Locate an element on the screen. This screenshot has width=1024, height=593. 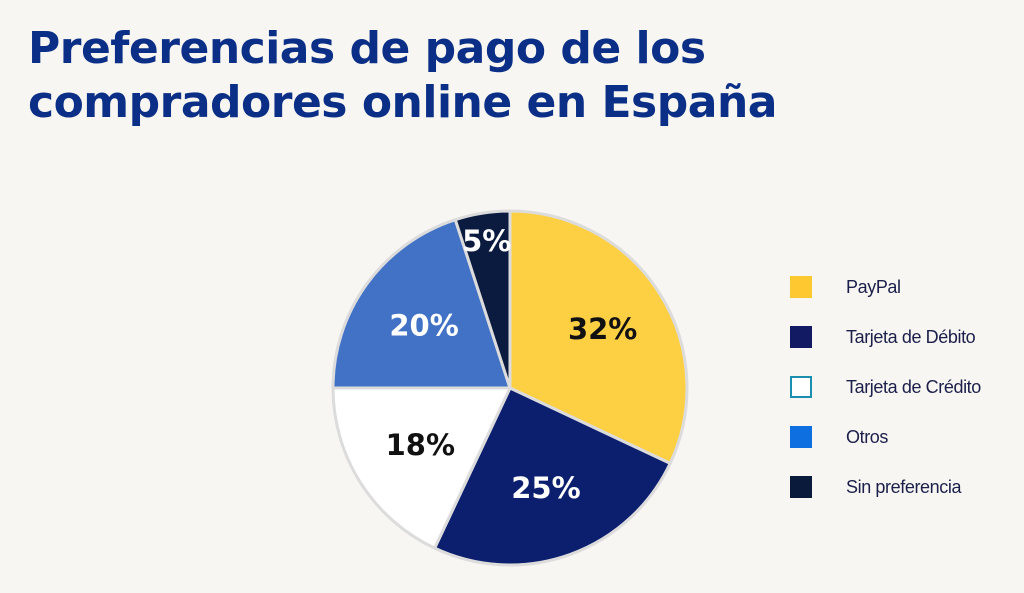
pie-slice-paypal is located at coordinates (598, 337).